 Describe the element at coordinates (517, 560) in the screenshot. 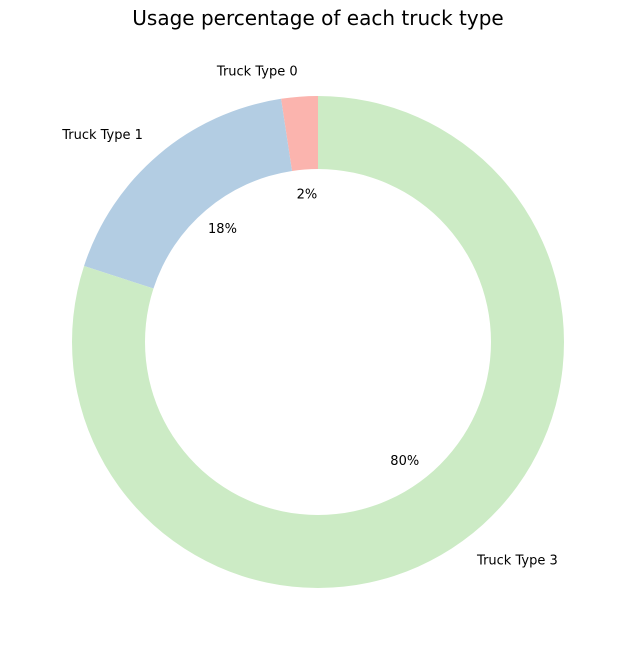

I see `slice-label-2: Truck Type 3` at that location.